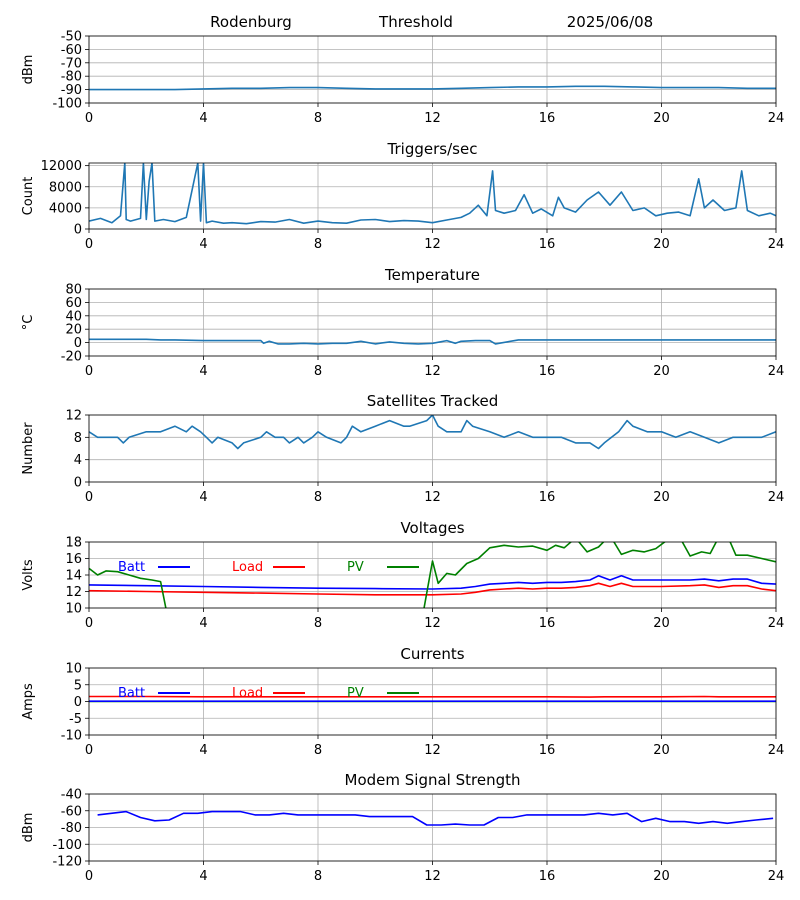  What do you see at coordinates (61, 166) in the screenshot?
I see `y-tick-label: 12000` at bounding box center [61, 166].